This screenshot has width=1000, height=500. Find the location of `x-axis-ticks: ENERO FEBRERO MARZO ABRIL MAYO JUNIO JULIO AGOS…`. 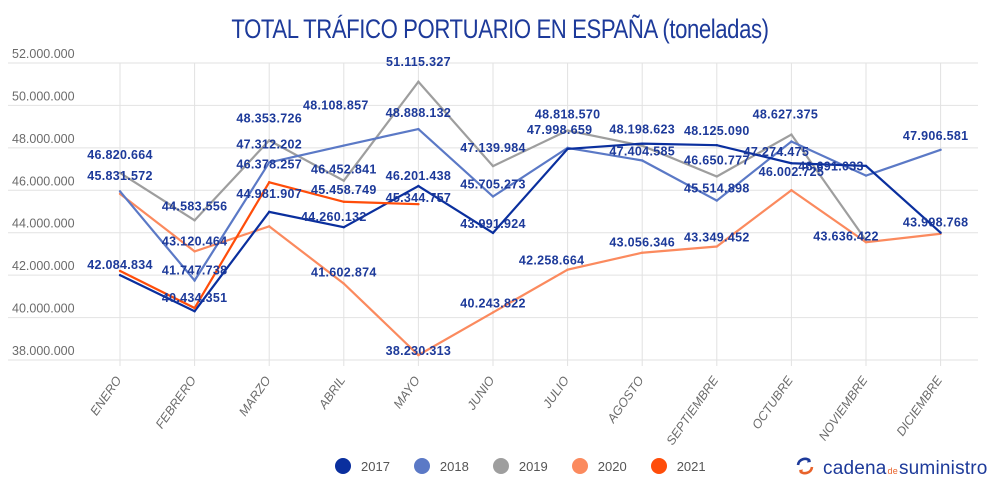

x-axis-ticks: ENERO FEBRERO MARZO ABRIL MAYO JUNIO JULIO AGOS… is located at coordinates (516, 410).